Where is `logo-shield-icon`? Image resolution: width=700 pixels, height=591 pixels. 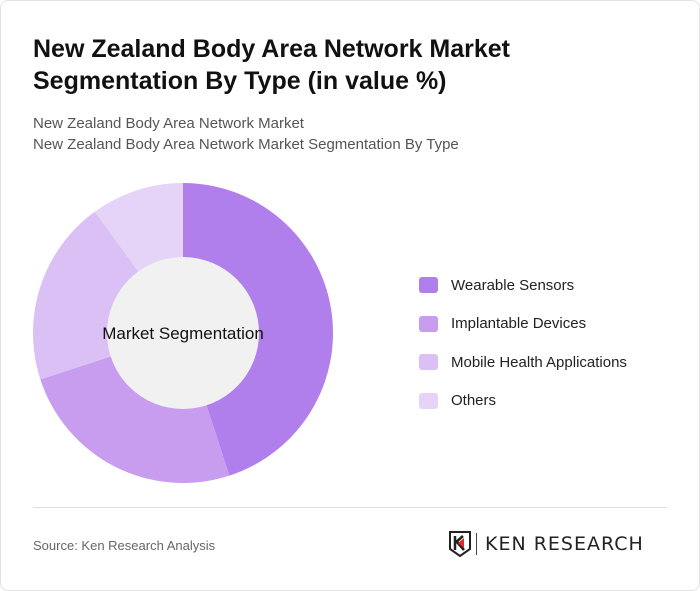
logo-shield-icon is located at coordinates (460, 544).